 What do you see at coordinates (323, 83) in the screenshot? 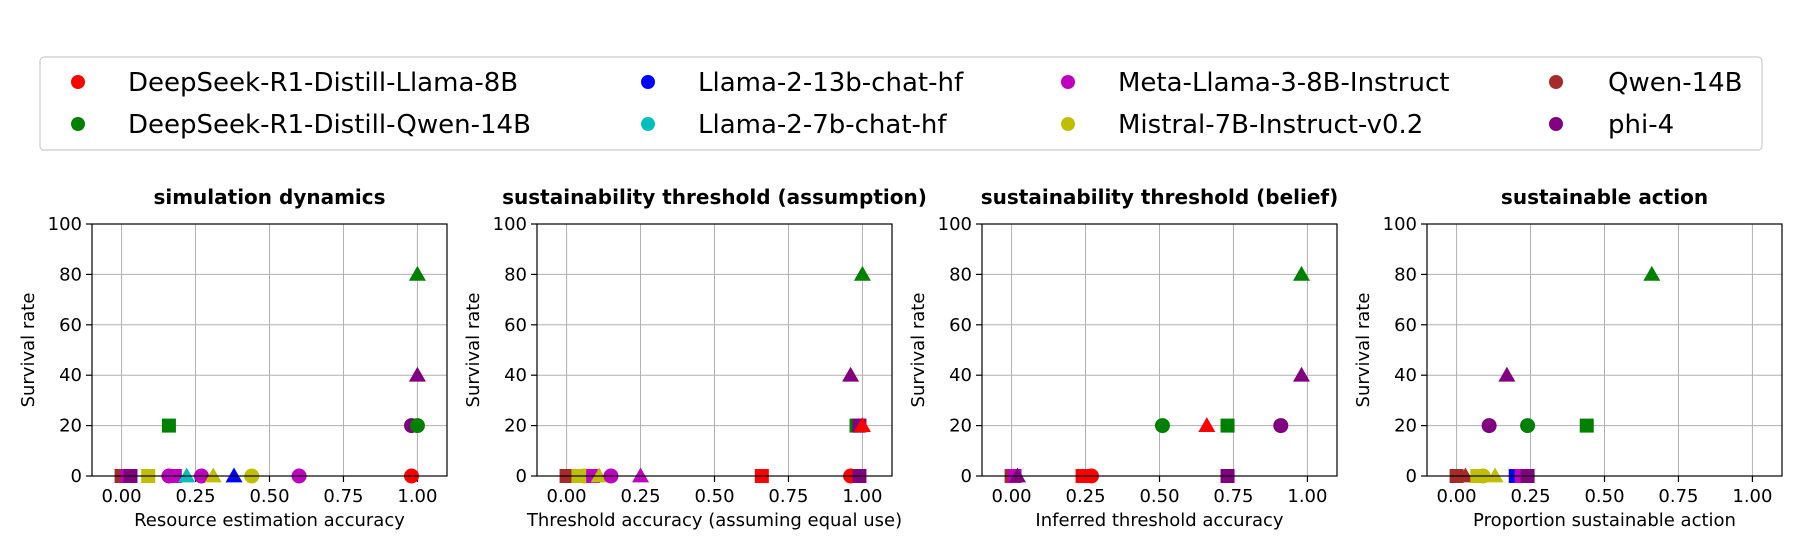
I see `legend-label: DeepSeek-R1-Distill-Llama-8B` at bounding box center [323, 83].